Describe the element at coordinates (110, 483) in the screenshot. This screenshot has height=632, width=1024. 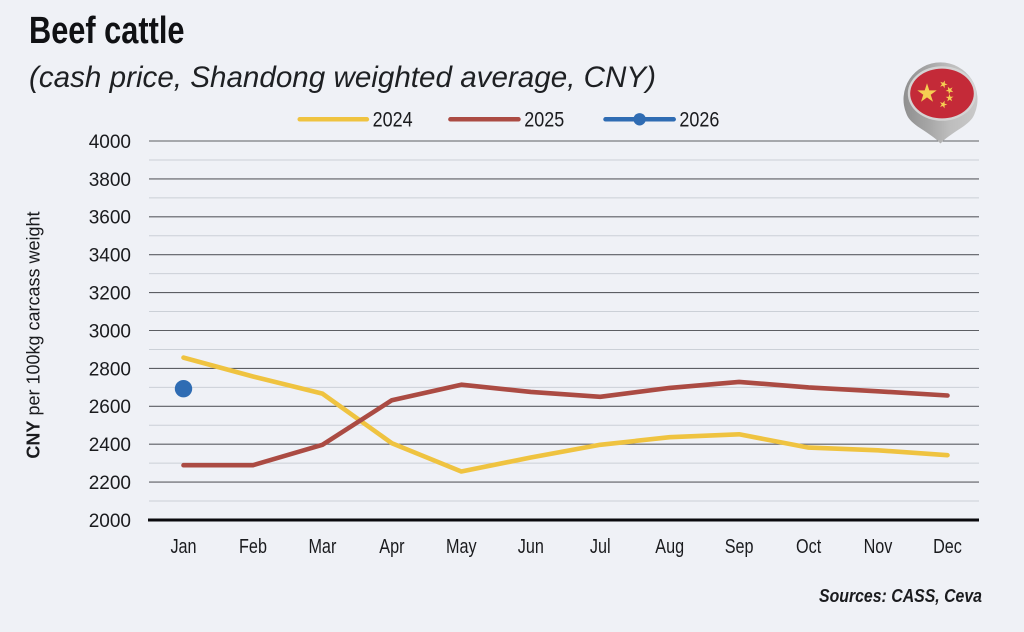
I see `svg-text: 2200` at that location.